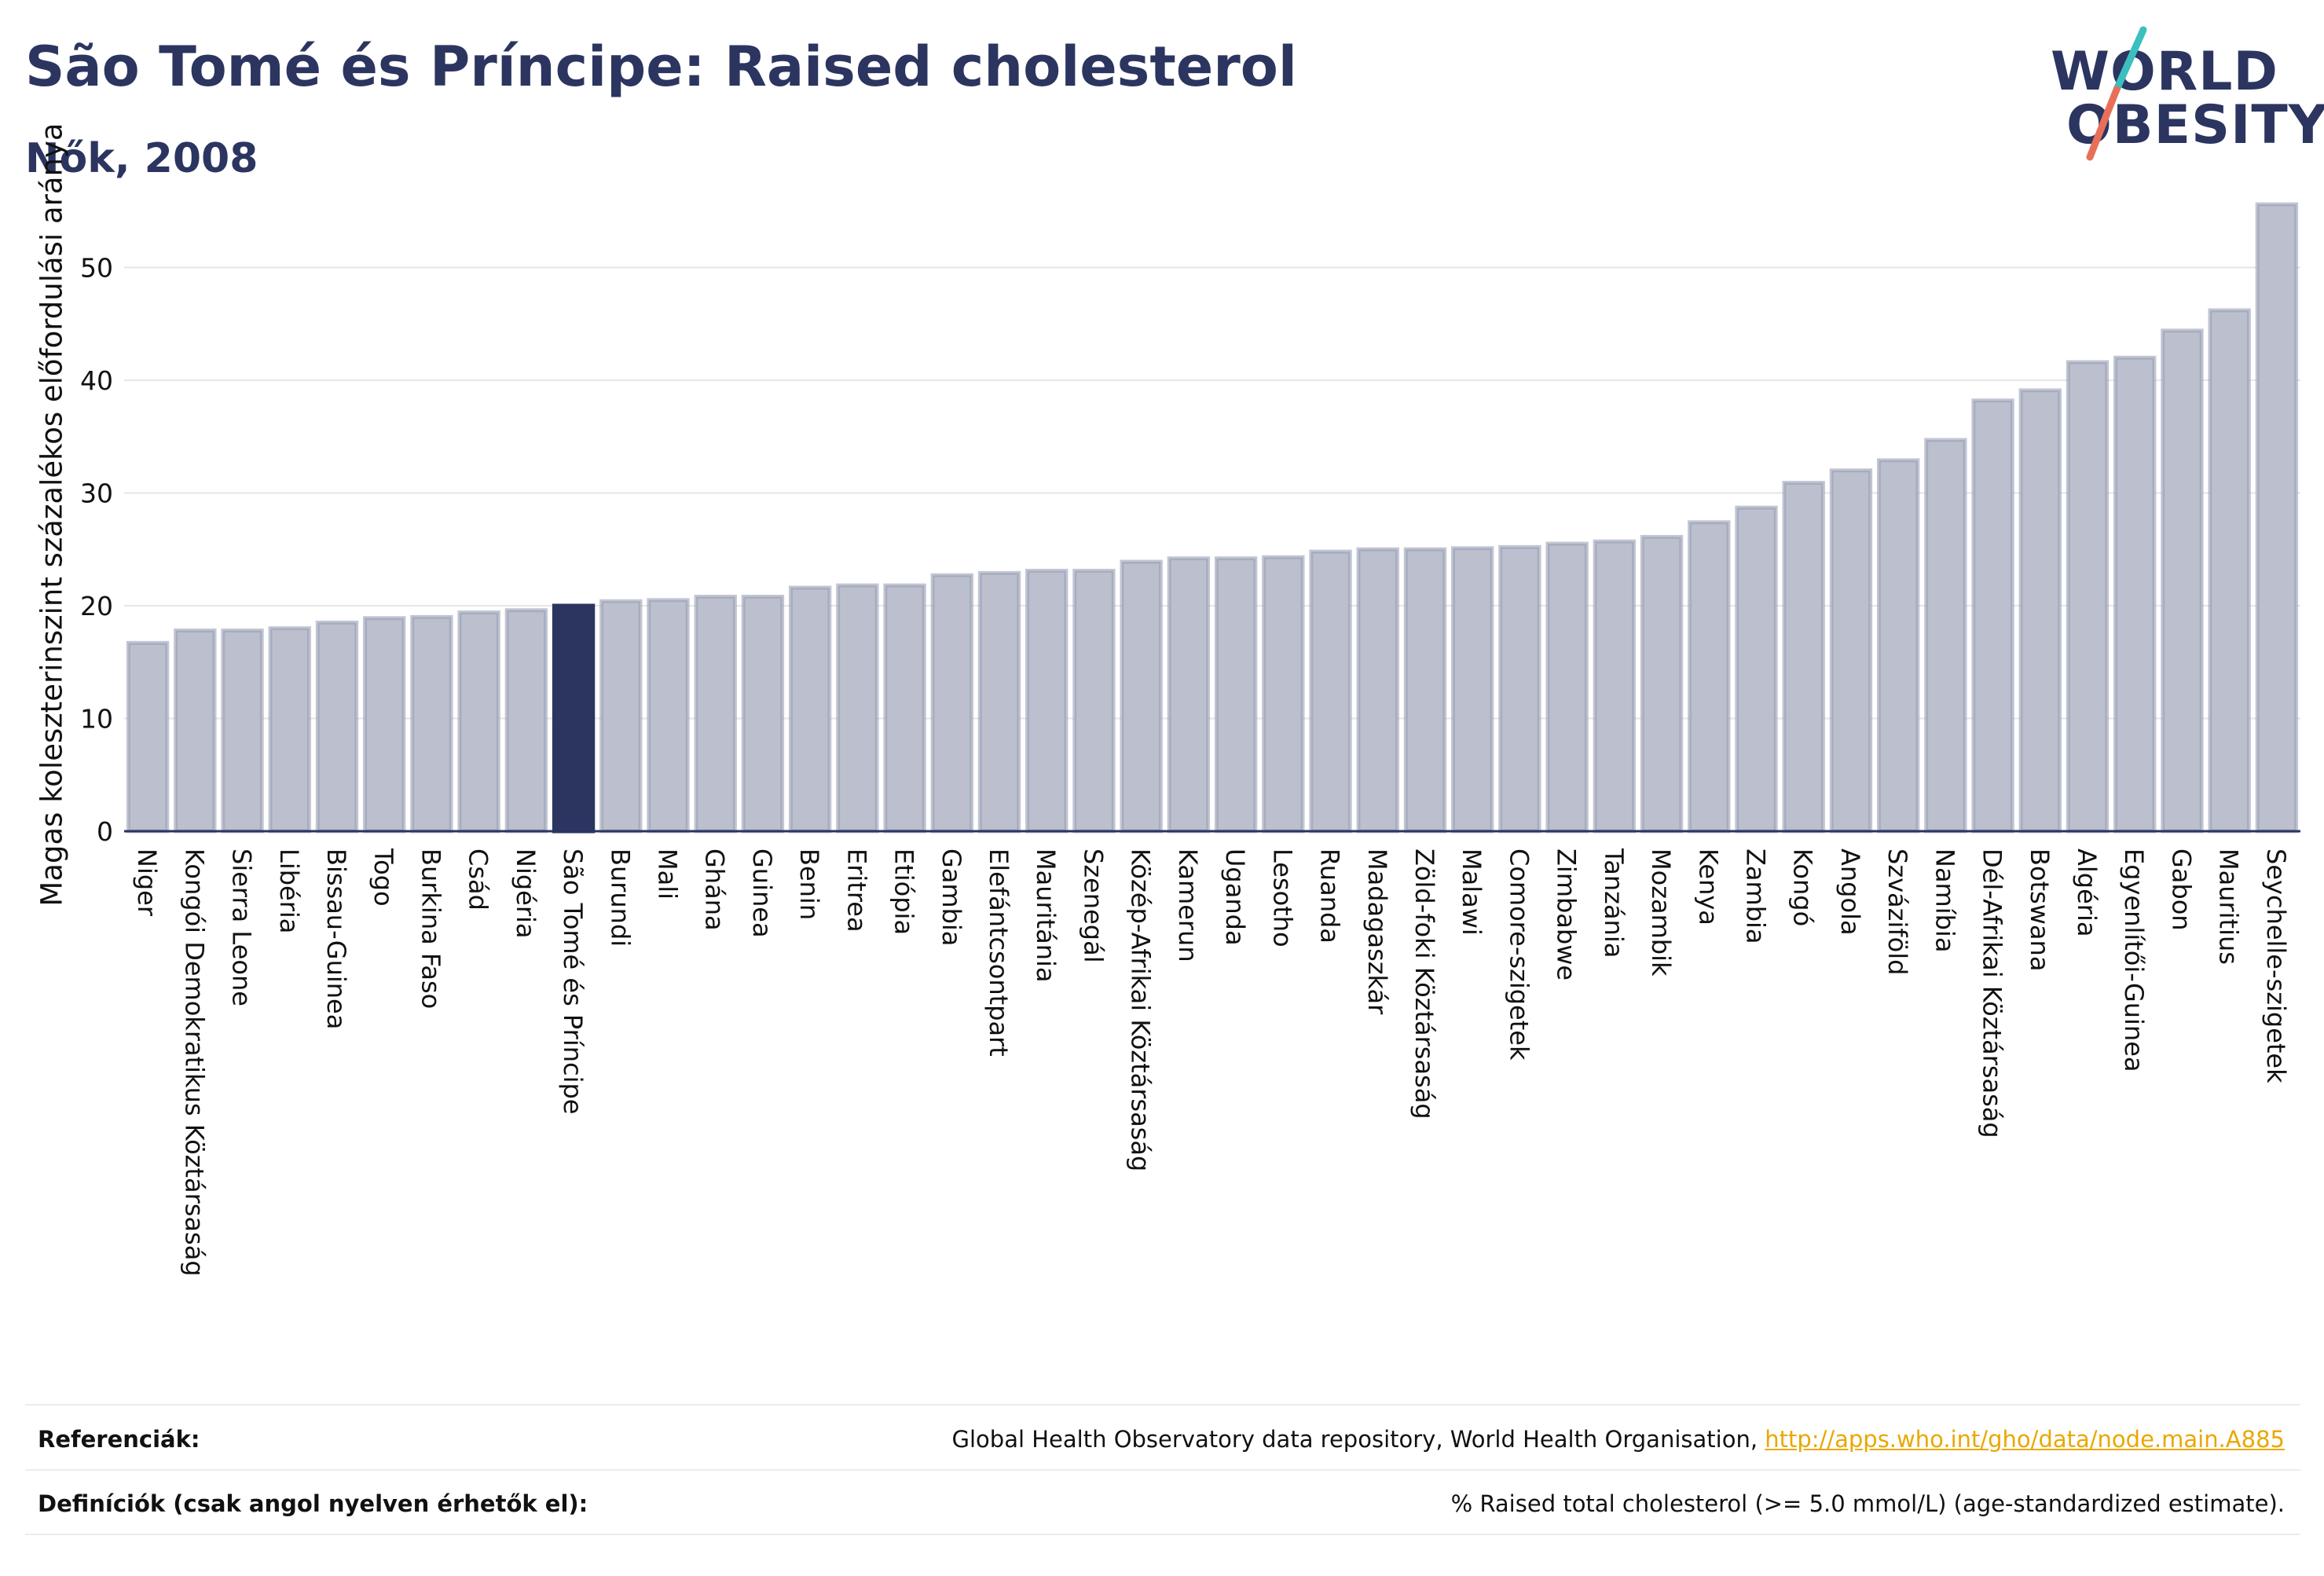 This screenshot has height=1576, width=2324. Describe the element at coordinates (2229, 906) in the screenshot. I see `x-tick-label: Mauritius` at that location.